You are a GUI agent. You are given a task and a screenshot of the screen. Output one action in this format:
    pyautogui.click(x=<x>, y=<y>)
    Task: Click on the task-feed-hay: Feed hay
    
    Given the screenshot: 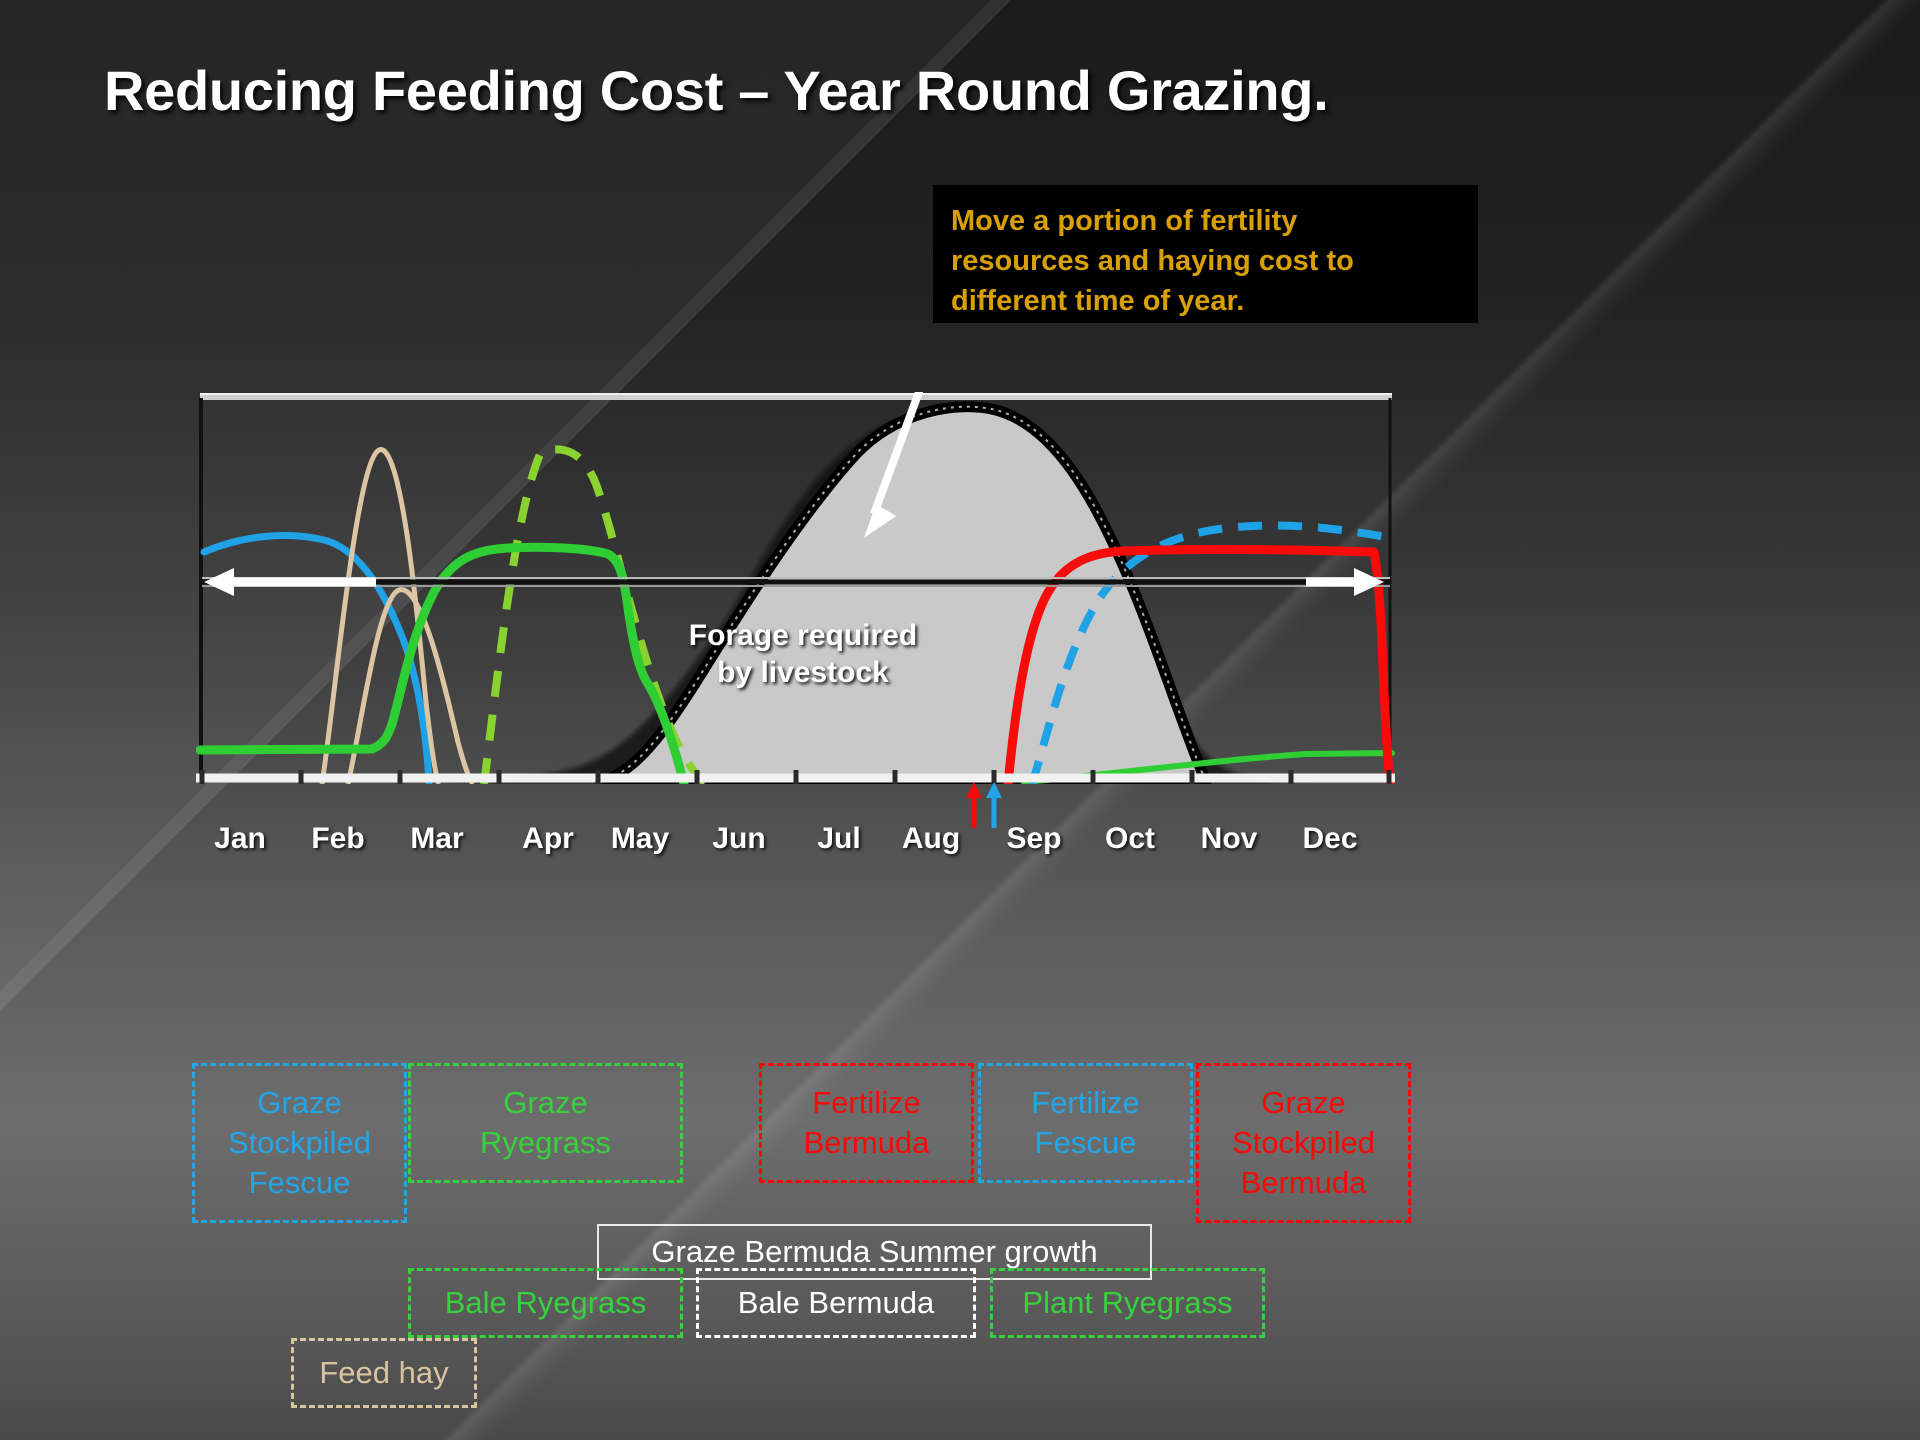 What is the action you would take?
    pyautogui.click(x=384, y=1373)
    